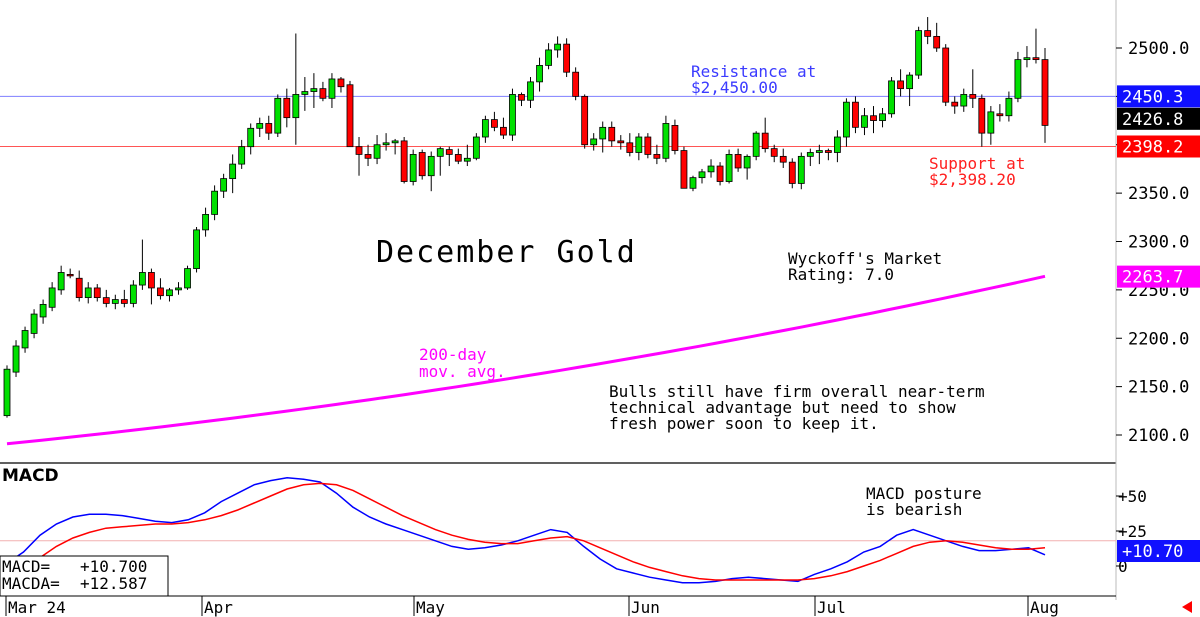 The height and width of the screenshot is (617, 1200). What do you see at coordinates (218, 607) in the screenshot?
I see `time-tick-label: Apr` at bounding box center [218, 607].